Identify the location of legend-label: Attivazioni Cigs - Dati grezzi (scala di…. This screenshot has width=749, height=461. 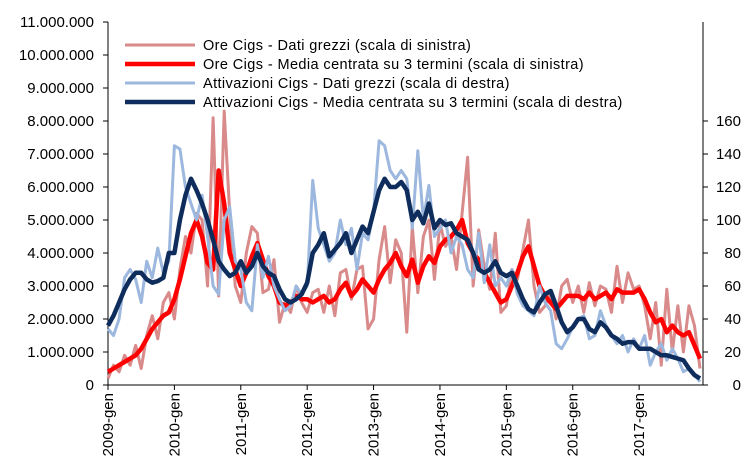
(356, 84).